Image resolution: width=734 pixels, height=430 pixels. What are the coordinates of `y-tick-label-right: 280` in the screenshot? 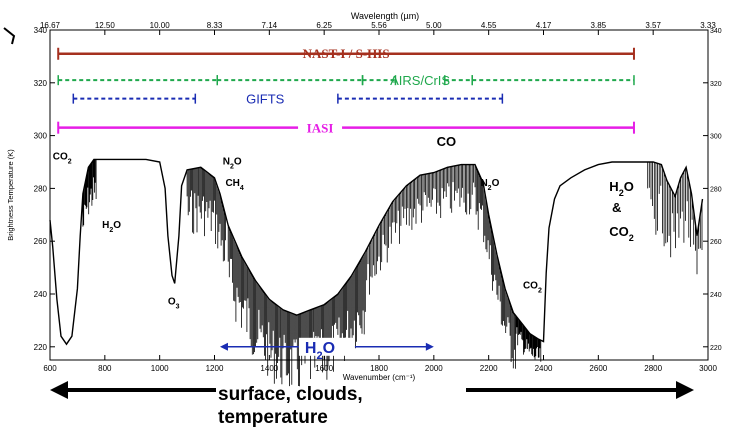 It's located at (716, 189).